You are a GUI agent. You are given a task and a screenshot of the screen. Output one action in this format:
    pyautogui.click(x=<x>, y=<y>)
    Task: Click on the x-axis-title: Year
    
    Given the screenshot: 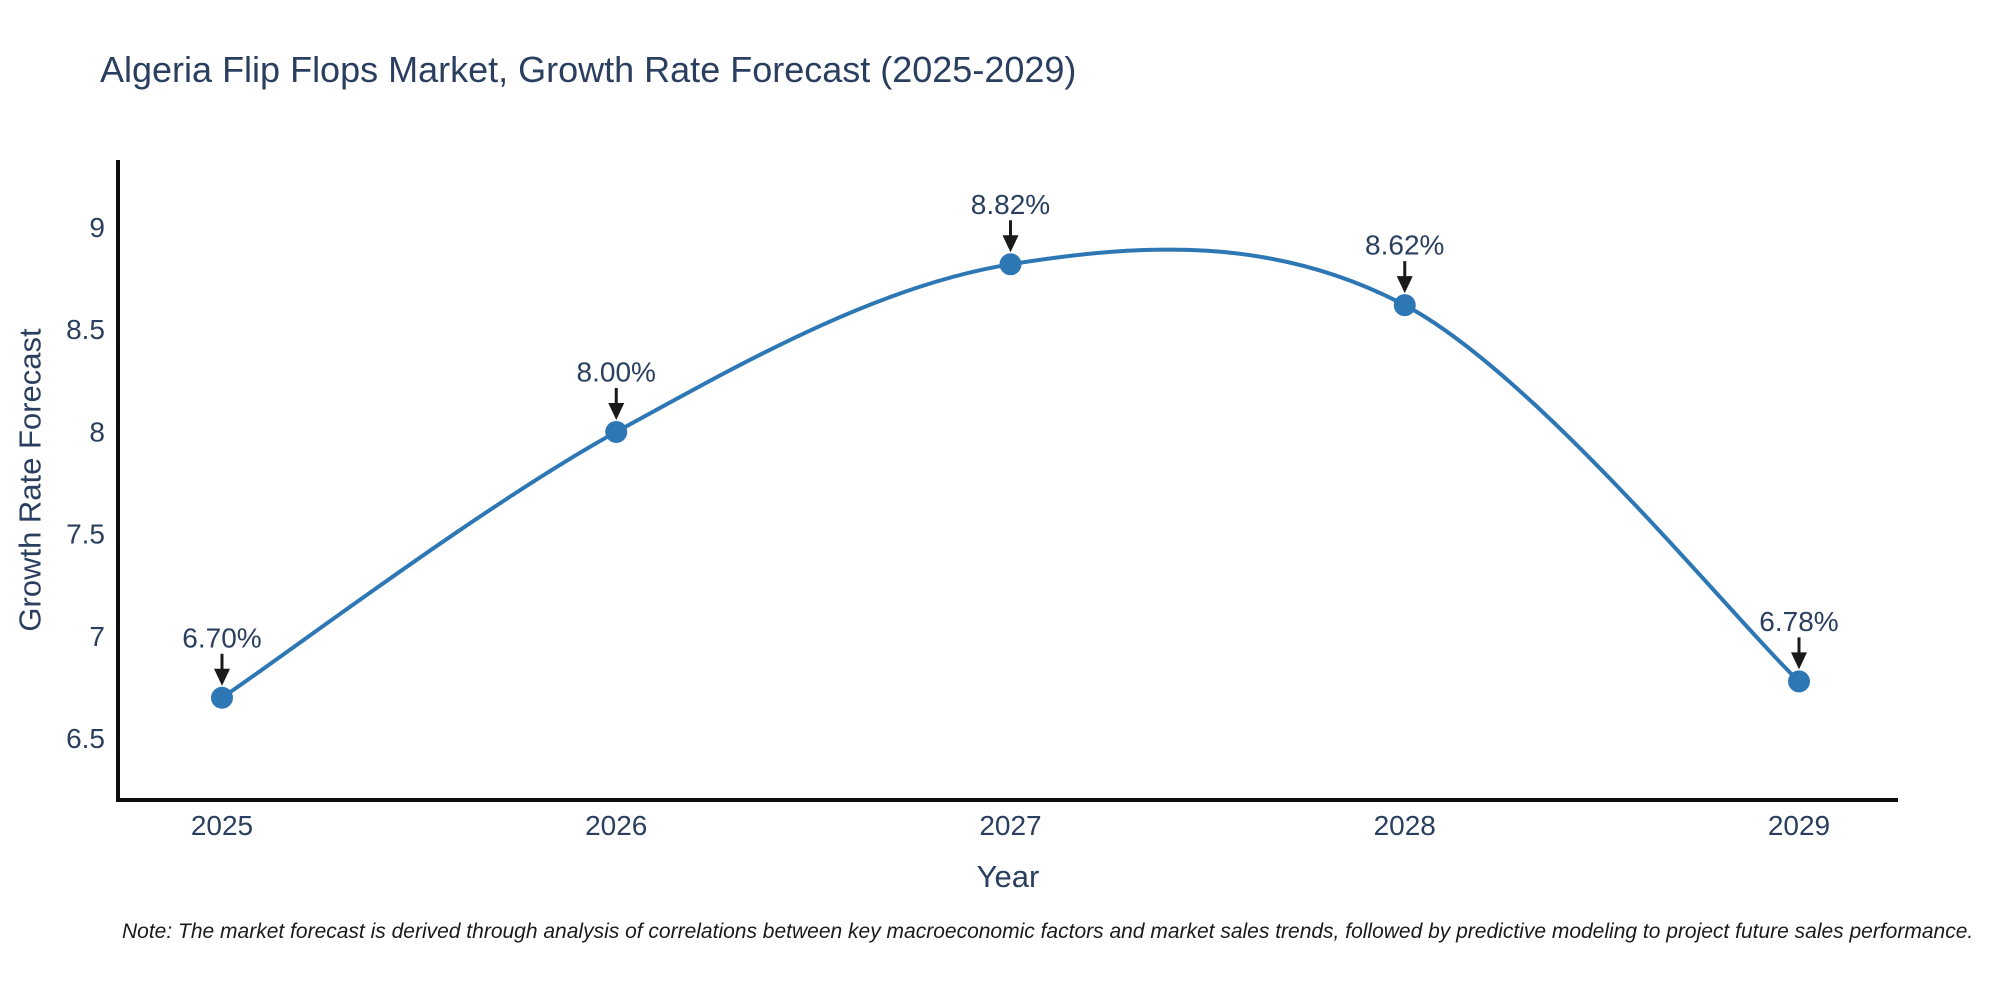 What is the action you would take?
    pyautogui.click(x=1008, y=876)
    